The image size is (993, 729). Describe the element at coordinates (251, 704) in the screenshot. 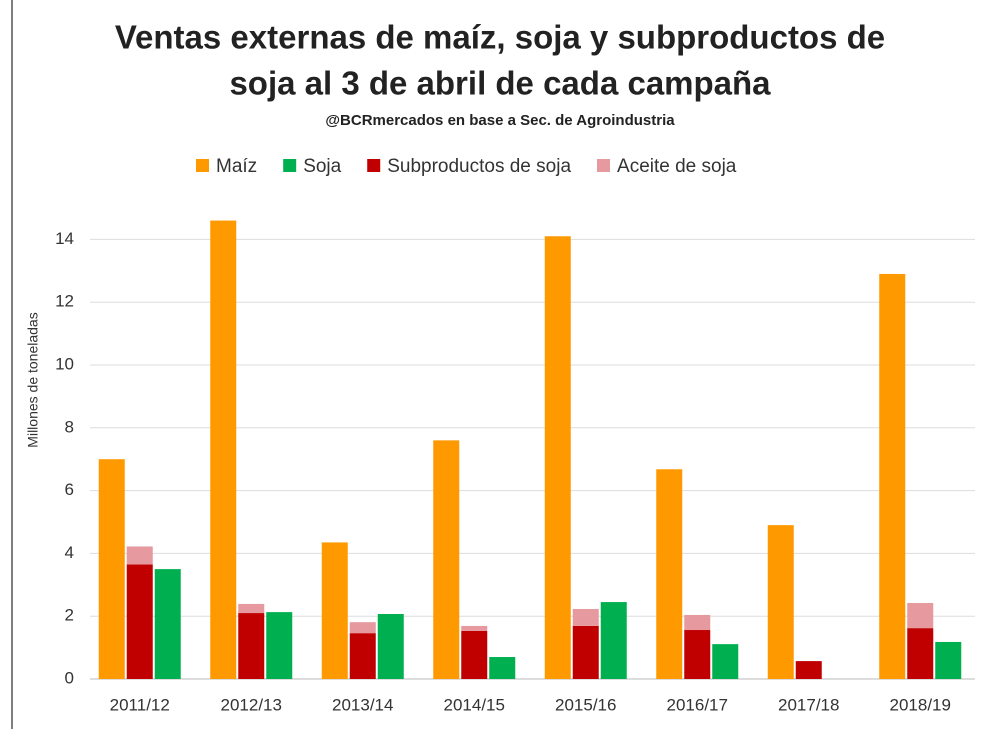

I see `x-tick-label: 2012/13` at that location.